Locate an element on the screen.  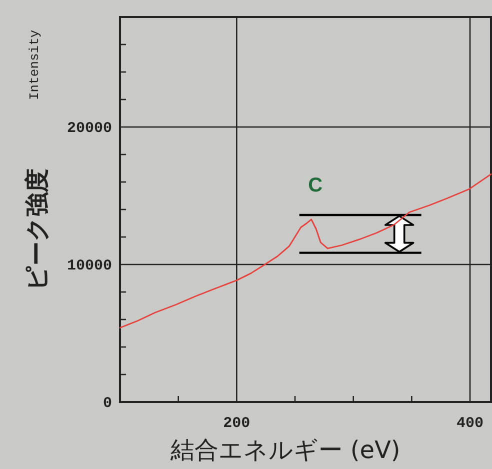
y-tick-label: 20000 is located at coordinates (89, 128).